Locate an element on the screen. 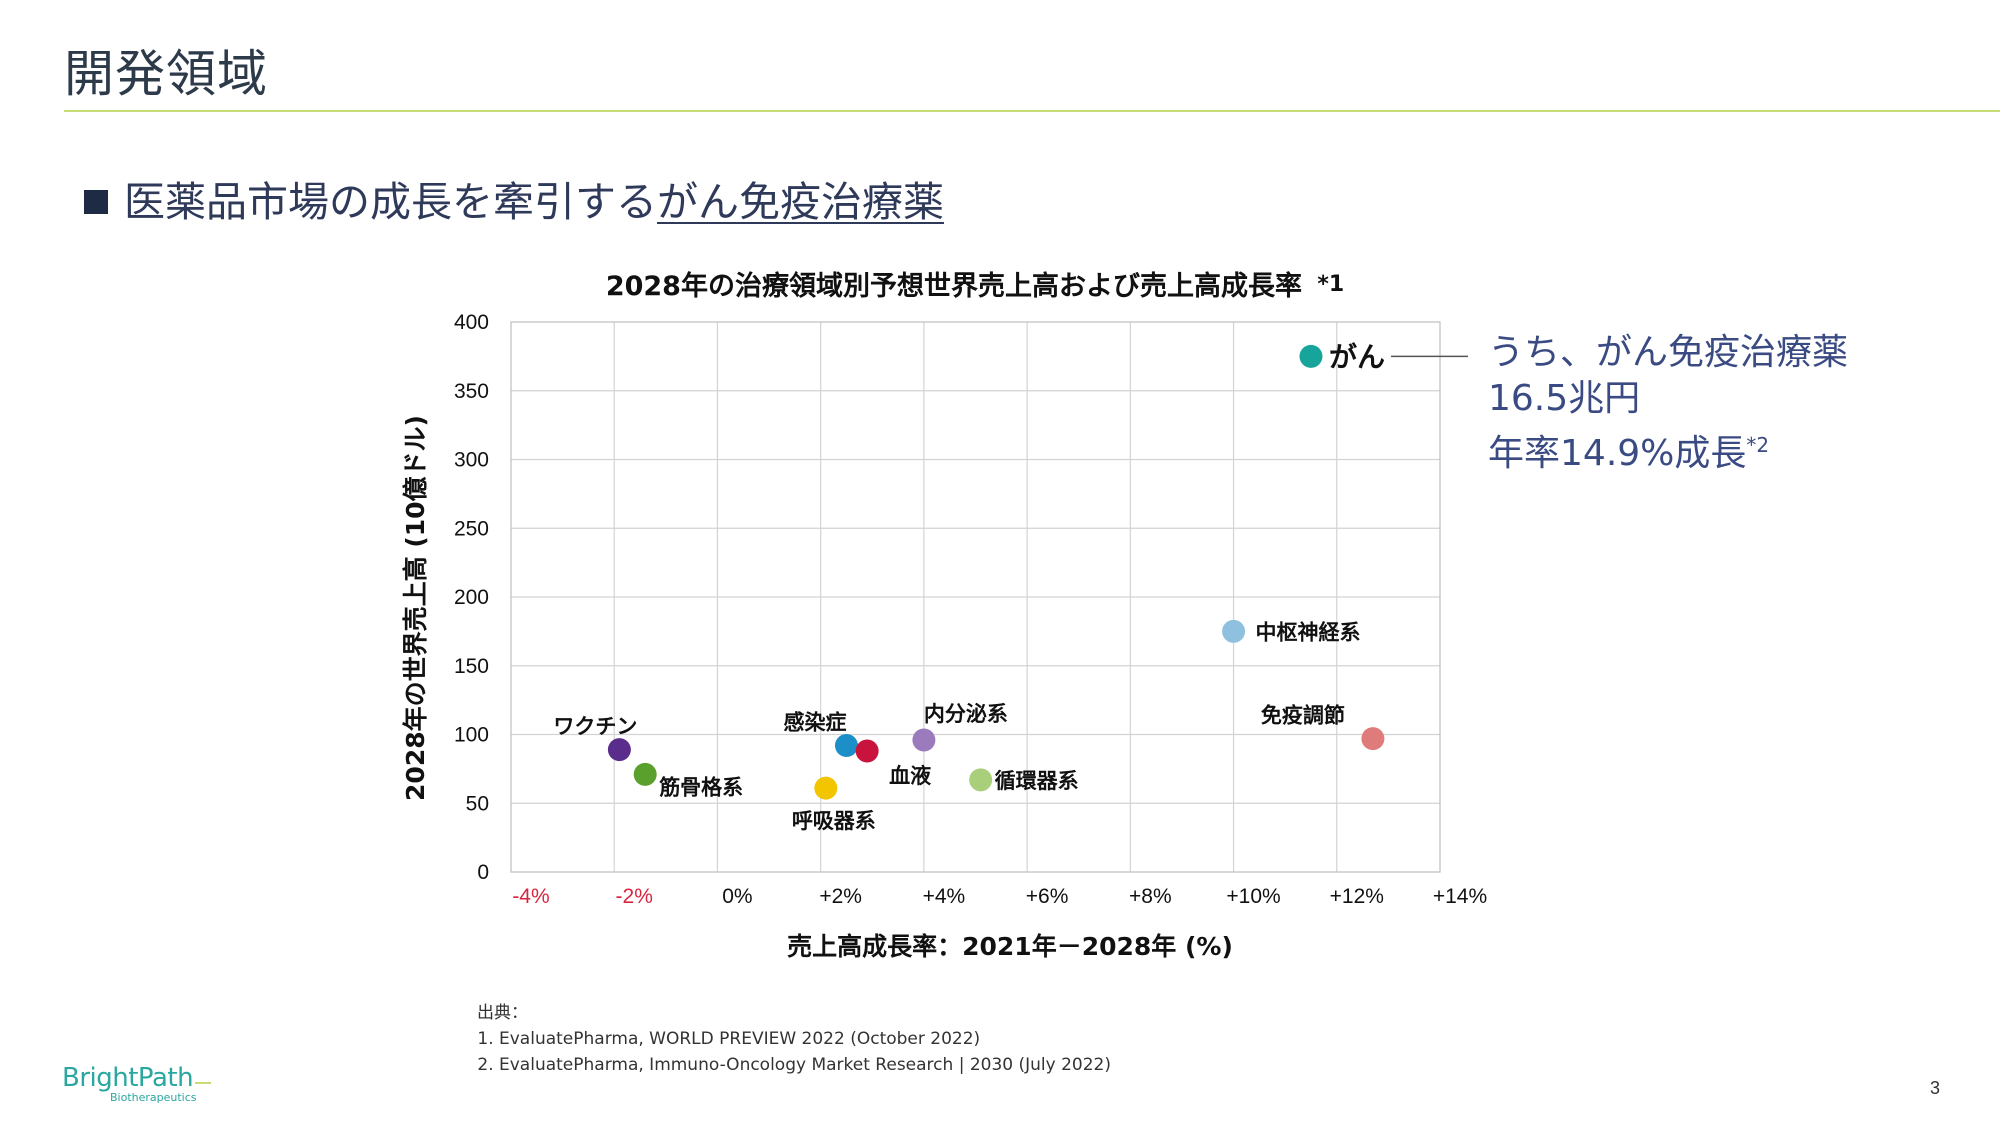 This screenshot has width=2000, height=1125. callout-rate-prefix: 年率 is located at coordinates (1524, 453).